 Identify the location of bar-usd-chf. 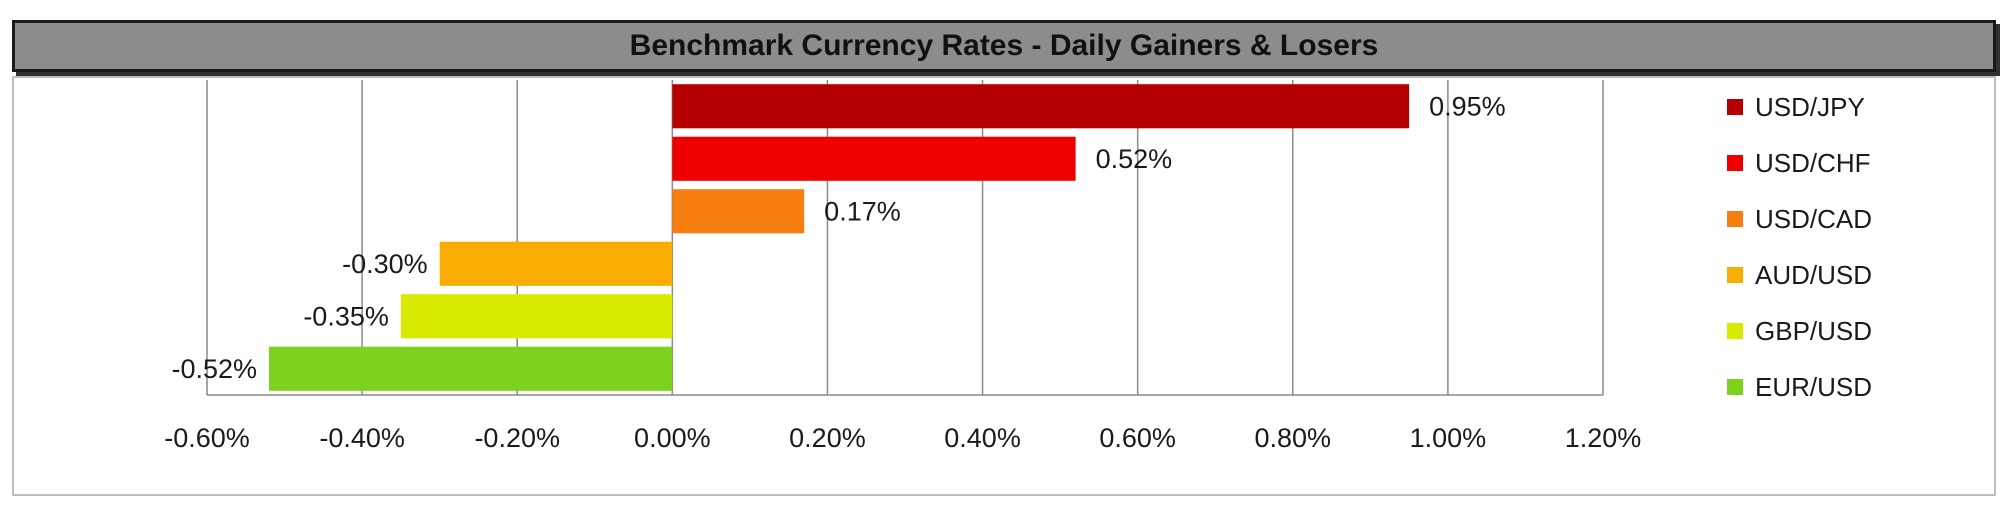
(874, 158).